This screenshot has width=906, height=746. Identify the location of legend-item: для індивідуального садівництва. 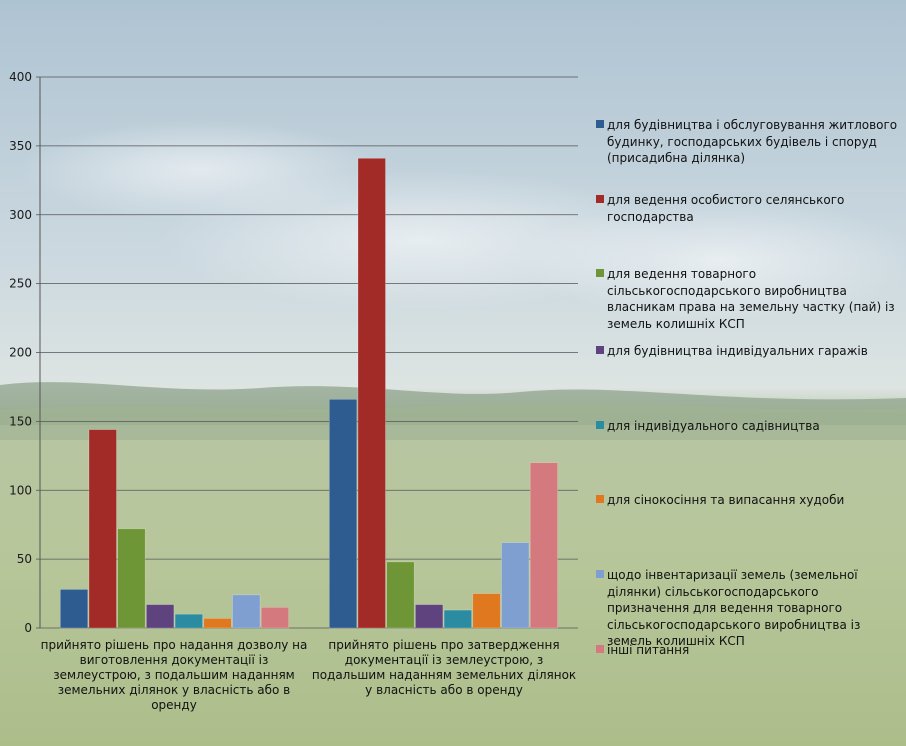
(749, 426).